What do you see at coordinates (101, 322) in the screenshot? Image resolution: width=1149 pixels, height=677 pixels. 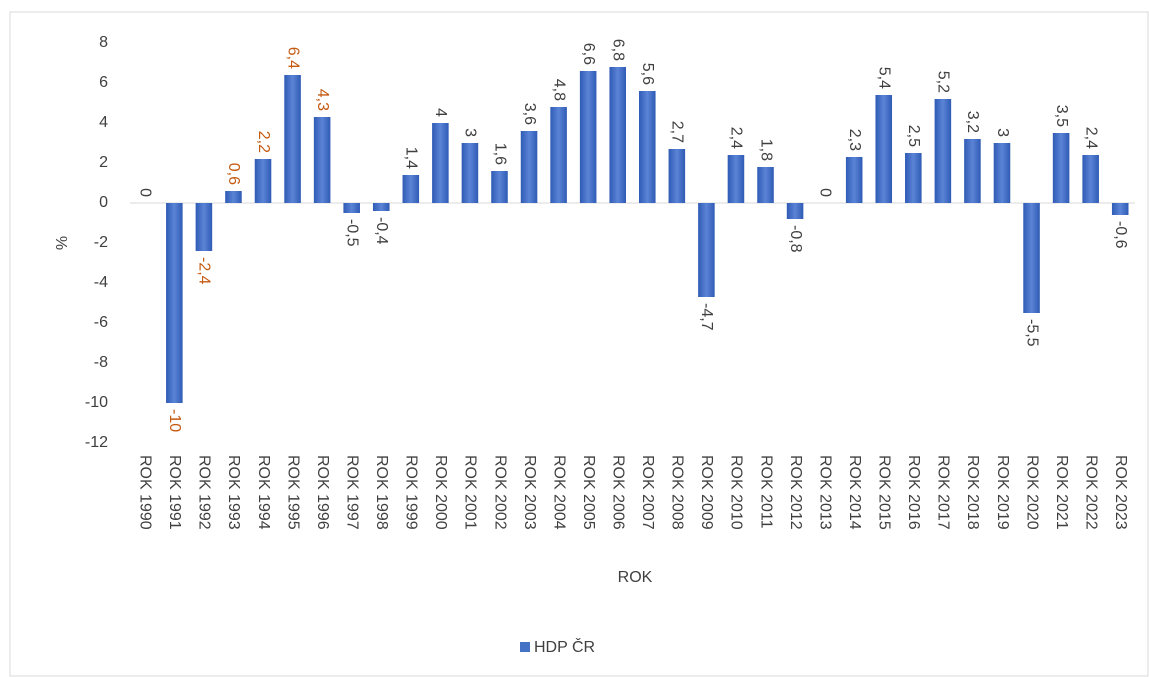 I see `y-tick-label: -6` at bounding box center [101, 322].